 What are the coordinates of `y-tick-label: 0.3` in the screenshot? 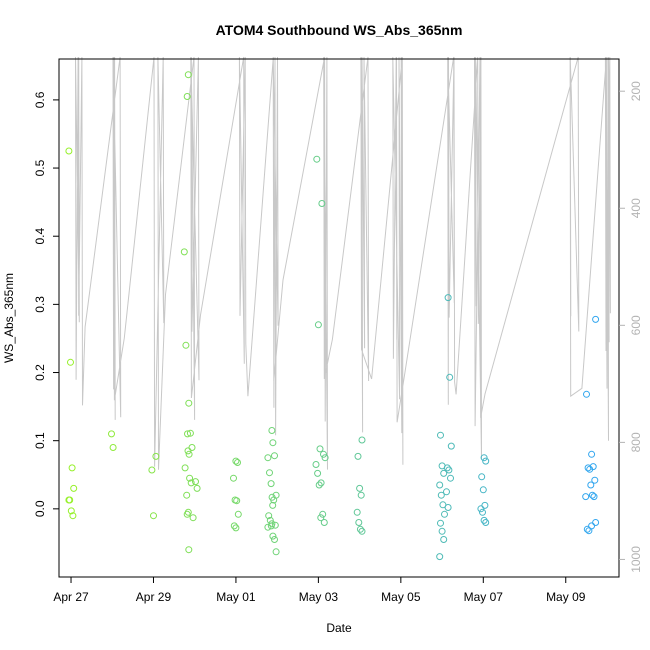 It's located at (40, 304).